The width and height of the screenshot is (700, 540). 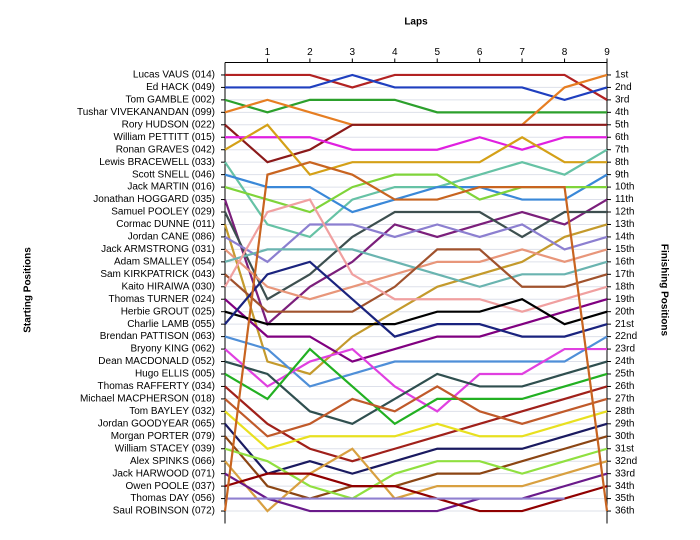 I want to click on y2-tick-label: 10th, so click(x=624, y=187).